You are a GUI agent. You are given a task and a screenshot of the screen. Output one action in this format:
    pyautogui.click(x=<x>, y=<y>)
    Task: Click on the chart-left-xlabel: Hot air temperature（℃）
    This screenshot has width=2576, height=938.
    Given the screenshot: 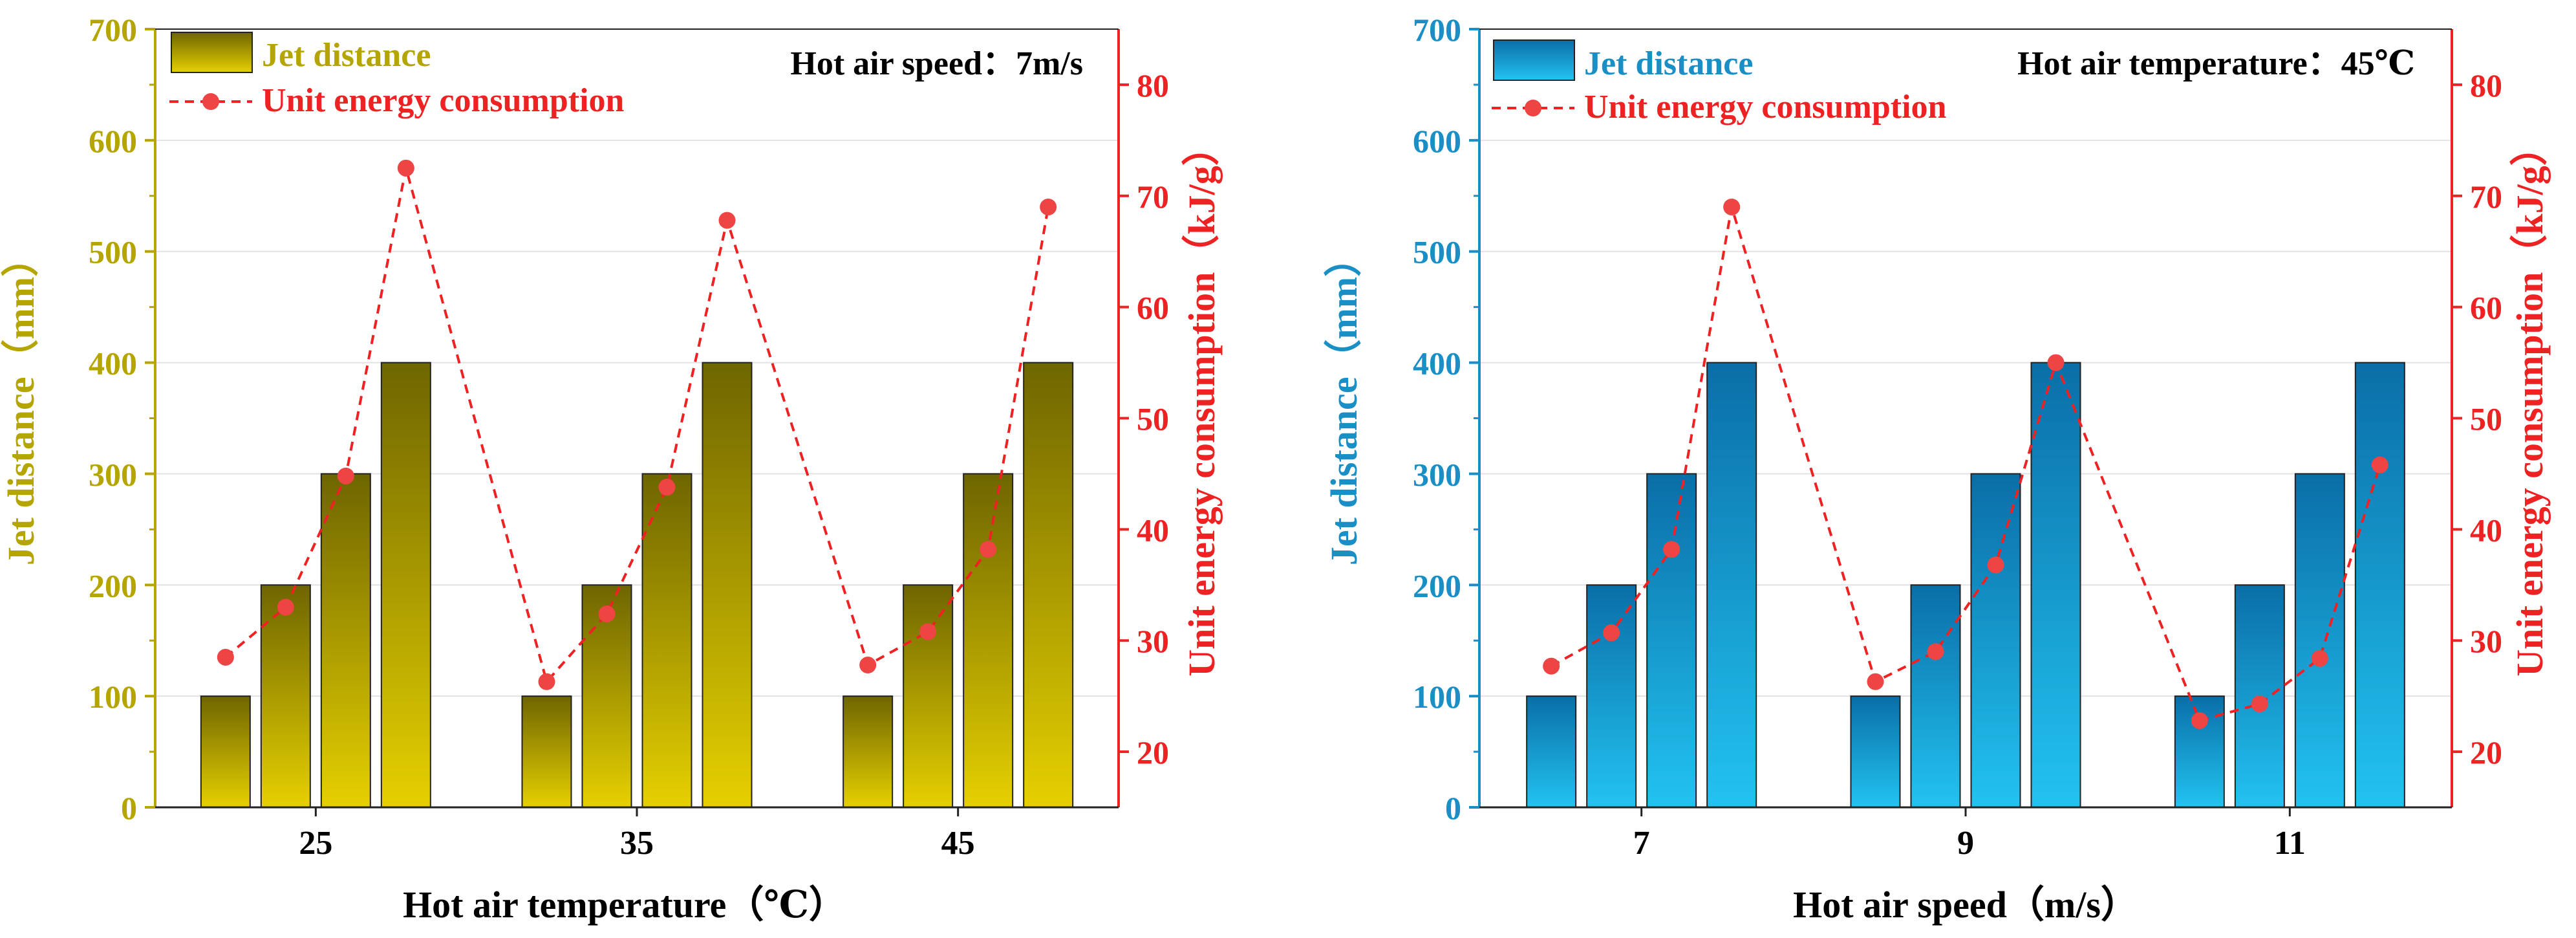 What is the action you would take?
    pyautogui.click(x=624, y=905)
    